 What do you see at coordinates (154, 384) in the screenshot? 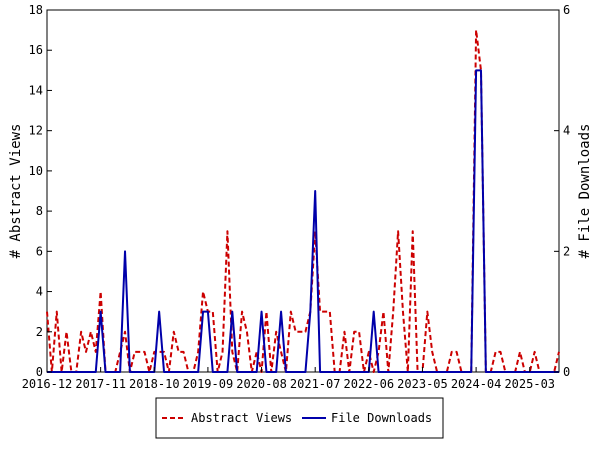
I see `x-tick-label: 2018-10` at bounding box center [154, 384].